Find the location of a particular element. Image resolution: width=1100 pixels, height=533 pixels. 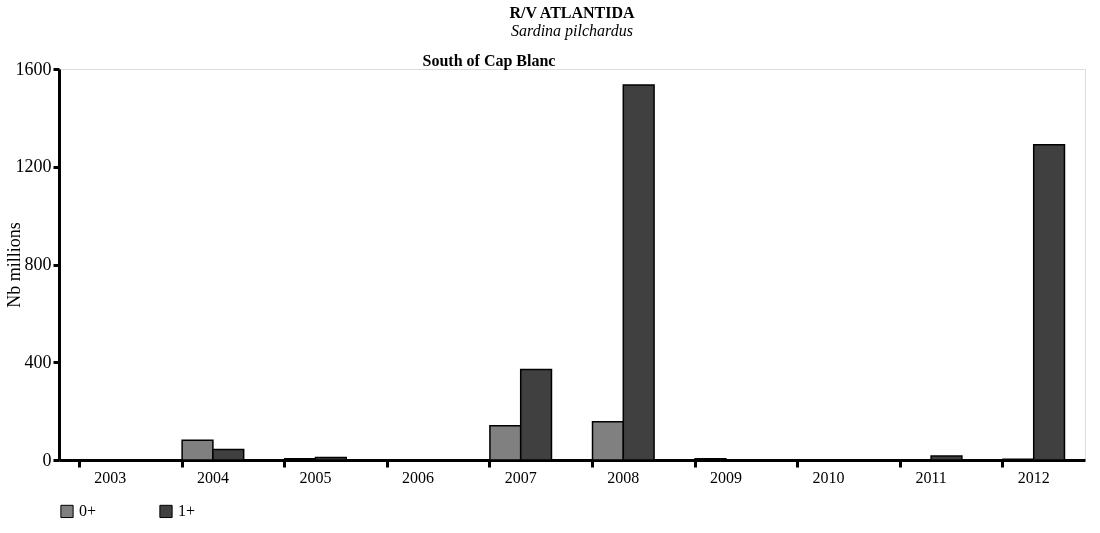

x-tick-label: 2009 is located at coordinates (725, 477).